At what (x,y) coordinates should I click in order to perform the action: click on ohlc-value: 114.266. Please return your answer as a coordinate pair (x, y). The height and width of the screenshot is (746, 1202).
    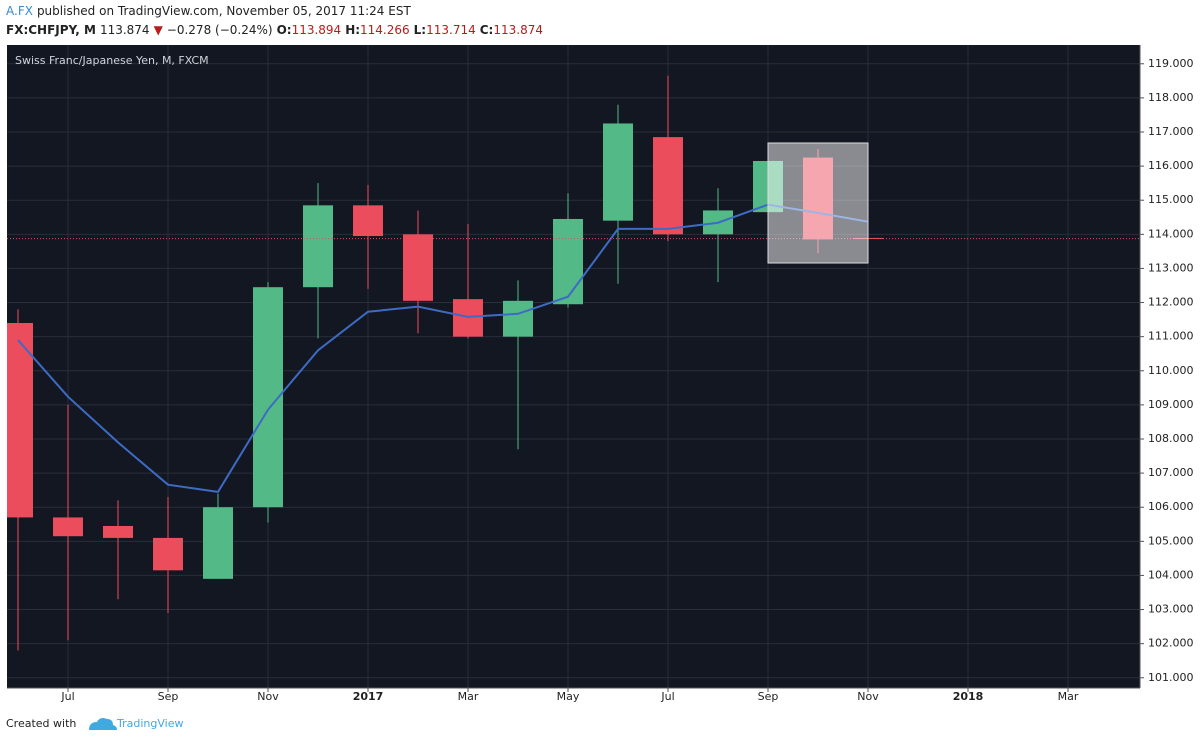
    Looking at the image, I should click on (385, 30).